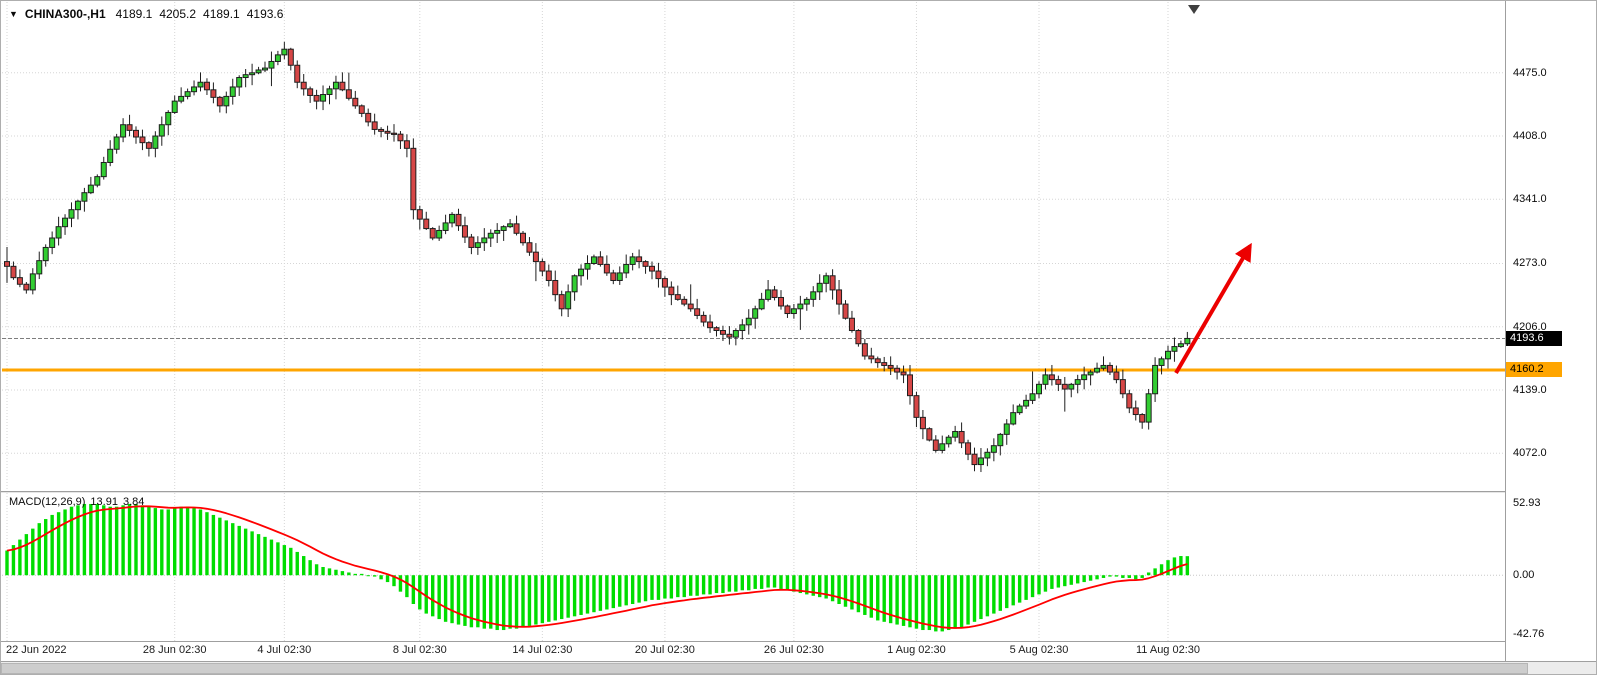 This screenshot has height=675, width=1597. I want to click on macd-indicator-label: MACD(12,26,9) 13.91 3.84, so click(79, 502).